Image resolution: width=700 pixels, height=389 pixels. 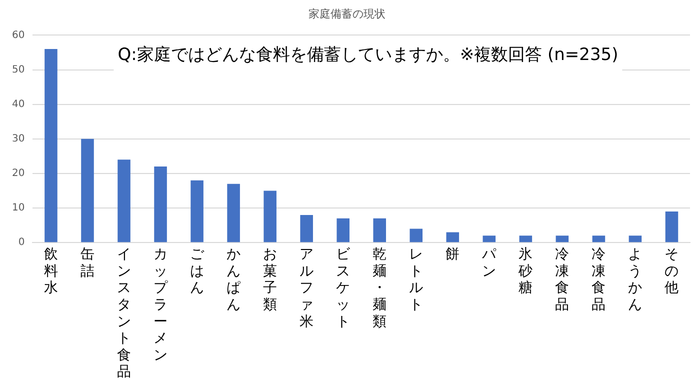 What do you see at coordinates (124, 313) in the screenshot?
I see `x-tick-label: インスタント食品` at bounding box center [124, 313].